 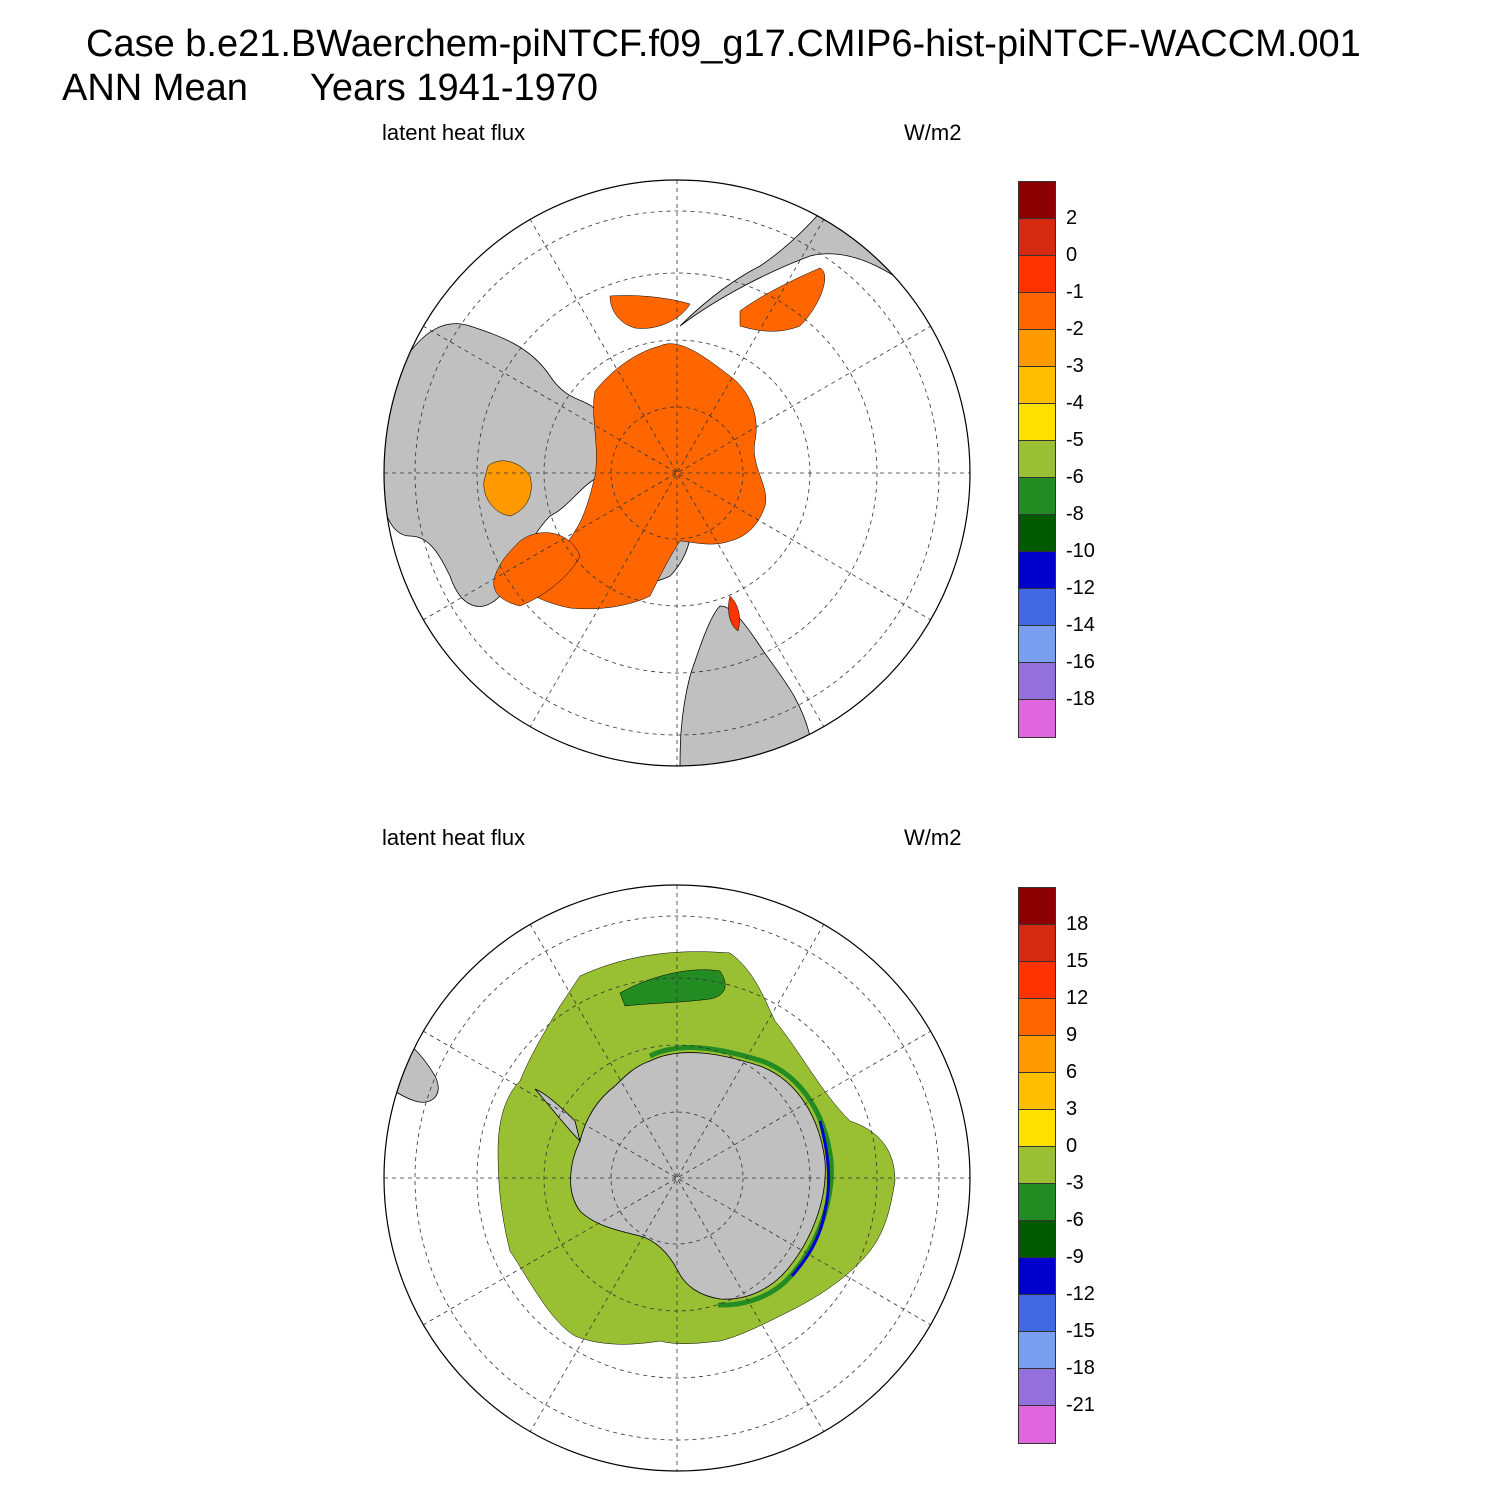 I want to click on south-antarctica, so click(x=698, y=1176).